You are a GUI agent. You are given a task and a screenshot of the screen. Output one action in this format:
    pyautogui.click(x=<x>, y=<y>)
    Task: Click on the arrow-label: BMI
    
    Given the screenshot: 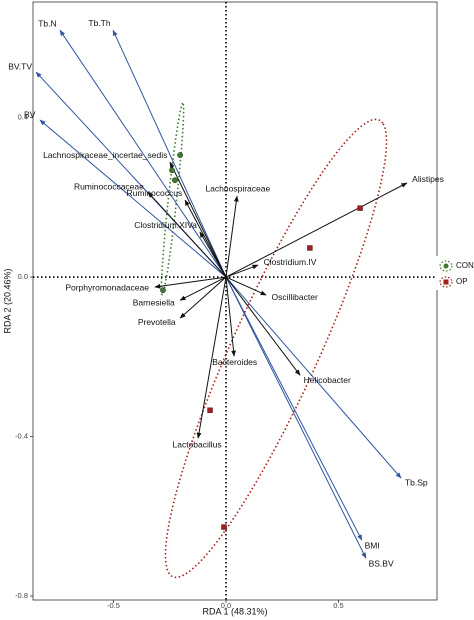 What is the action you would take?
    pyautogui.click(x=372, y=546)
    